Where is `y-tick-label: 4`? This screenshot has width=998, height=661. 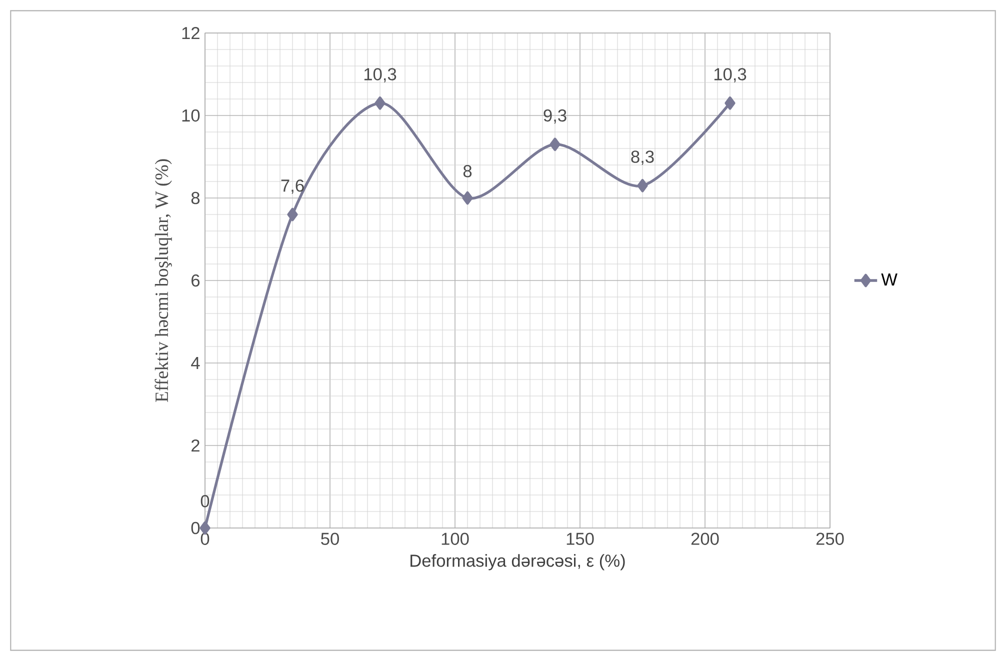 y-tick-label: 4 is located at coordinates (195, 363).